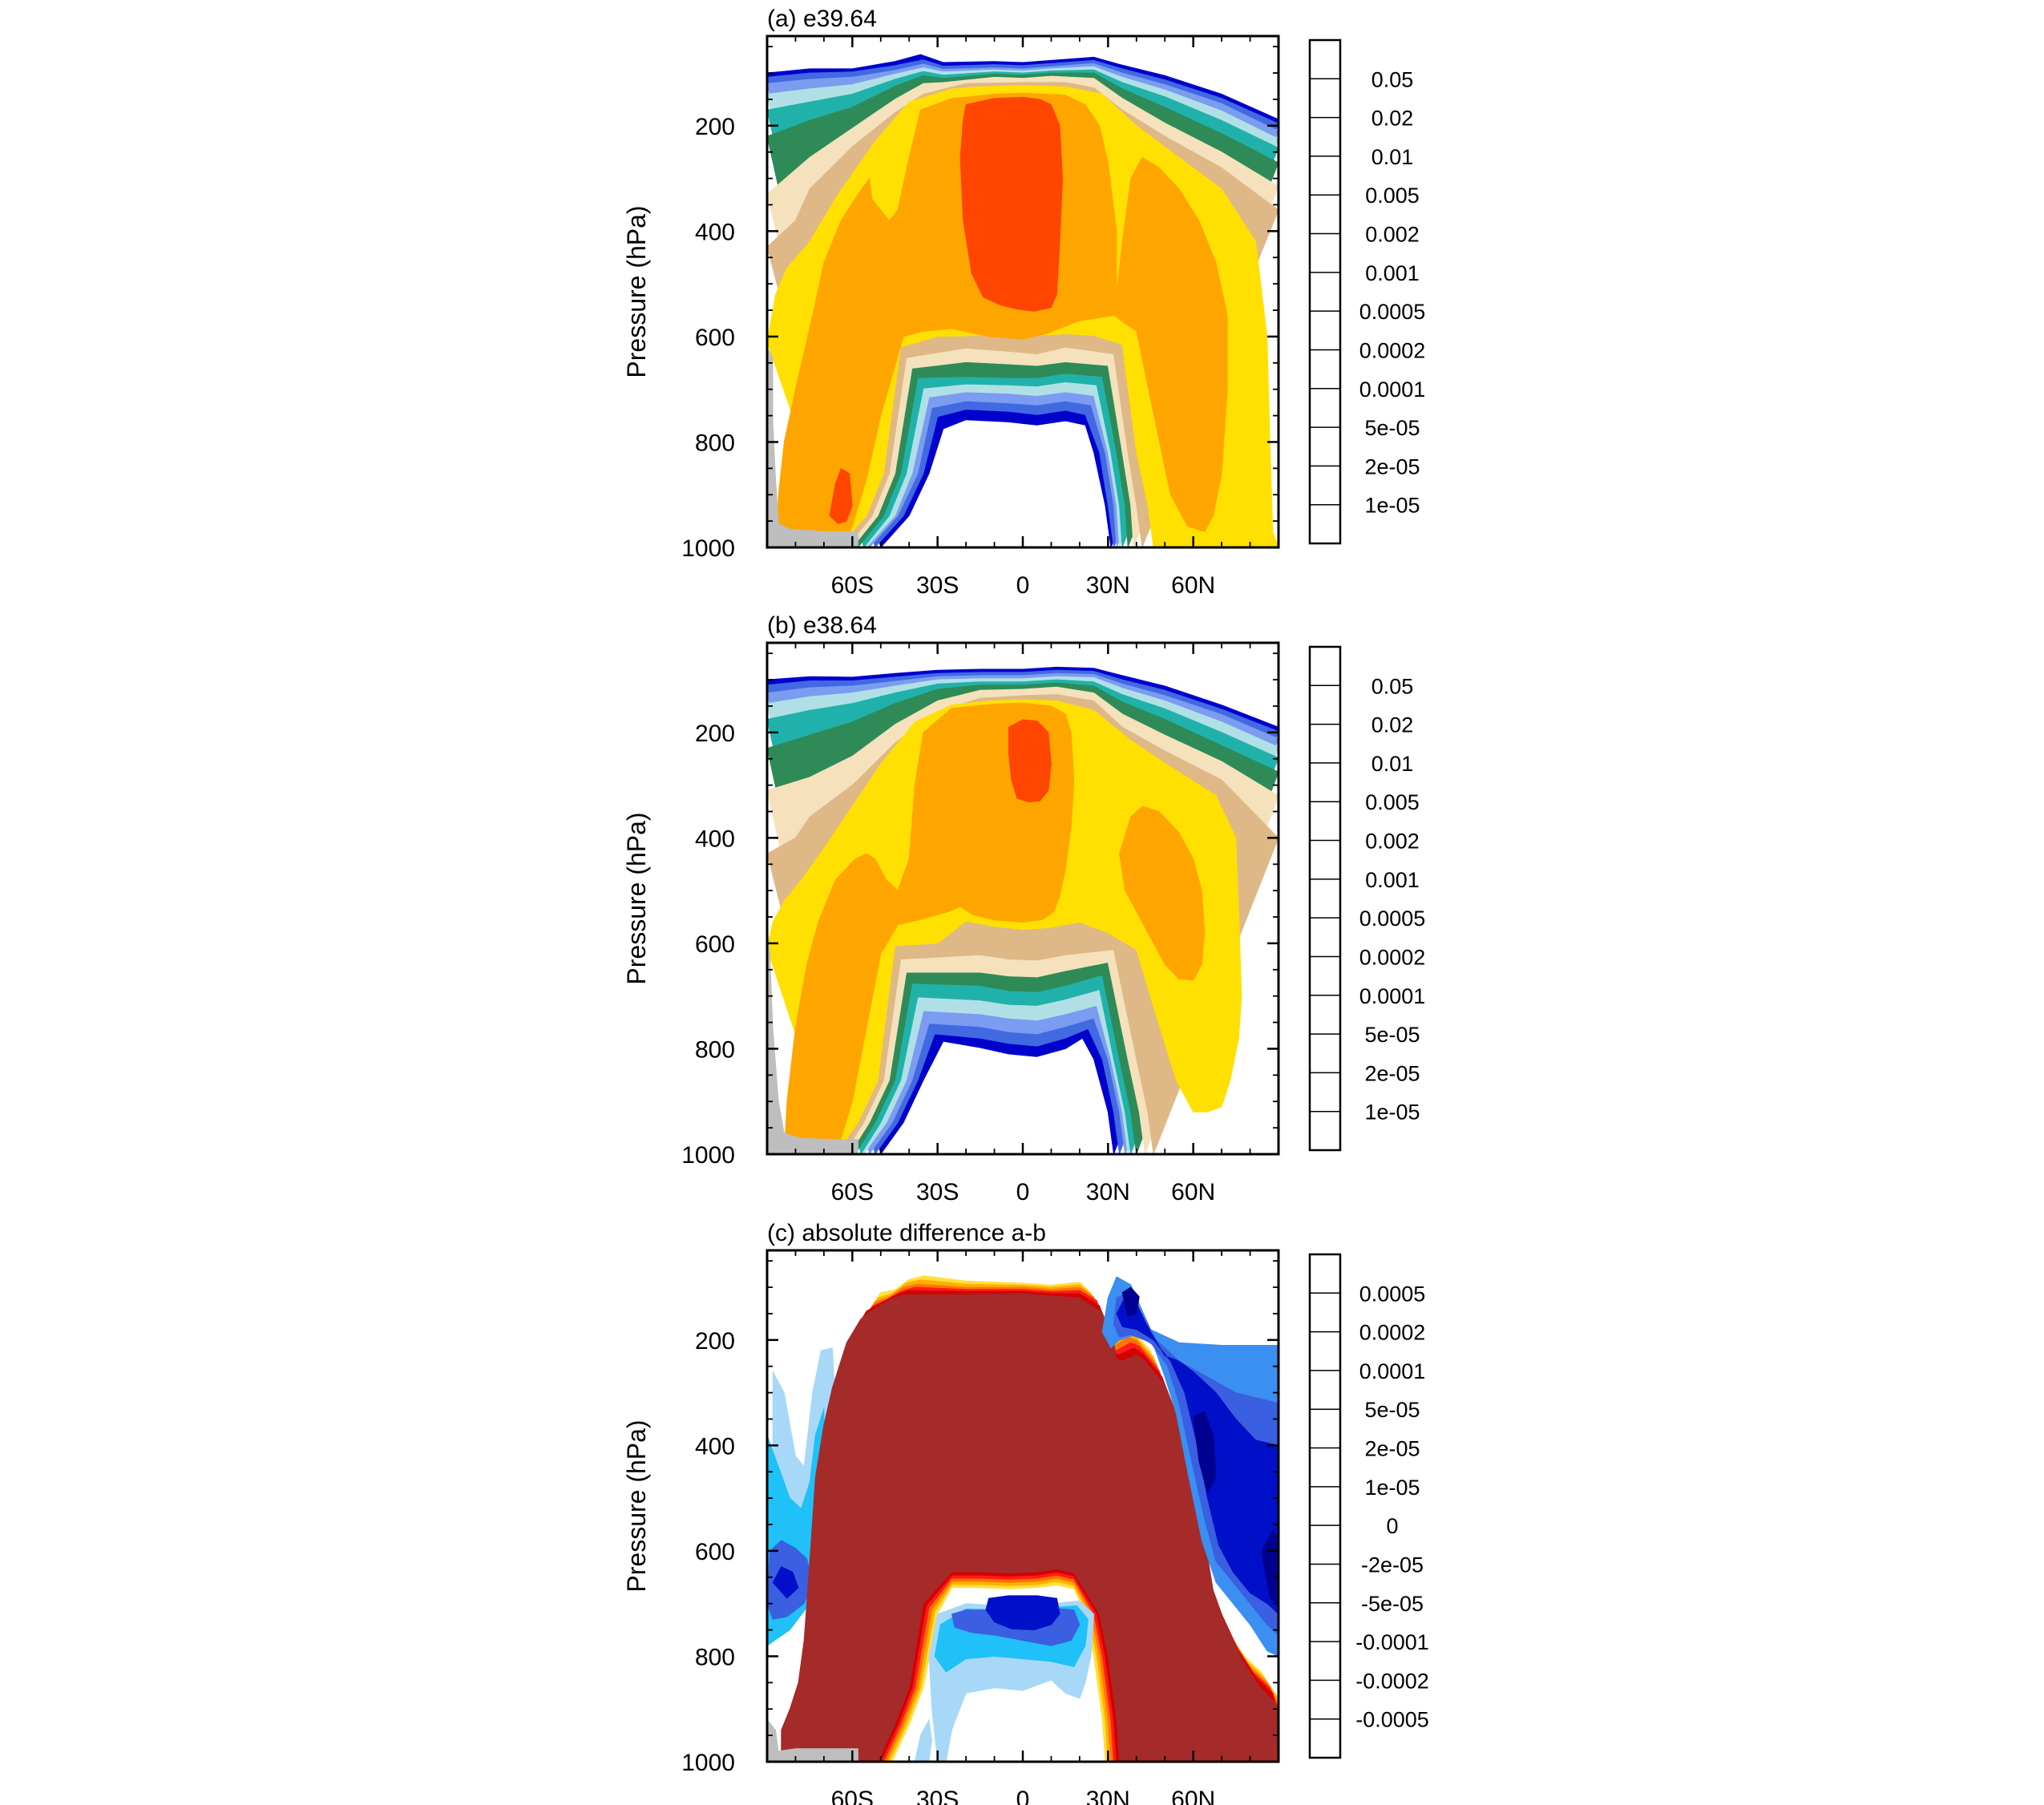 The image size is (2044, 1805). Describe the element at coordinates (1108, 585) in the screenshot. I see `panel-a-xtick-label-3: 30N` at that location.